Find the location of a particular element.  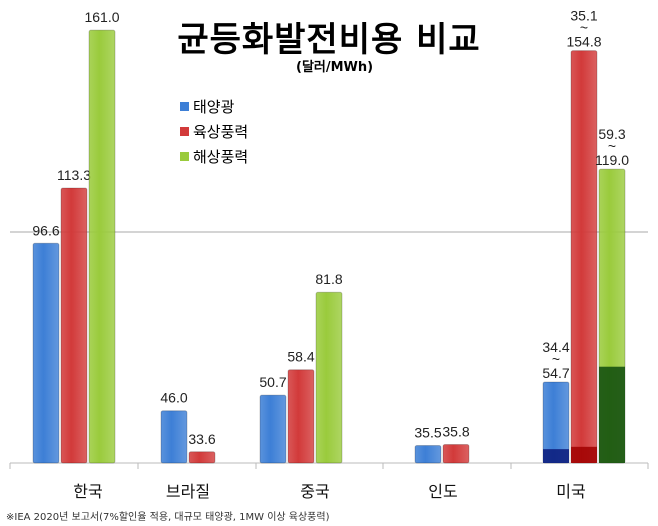

data-label: 35.5 is located at coordinates (427, 432).